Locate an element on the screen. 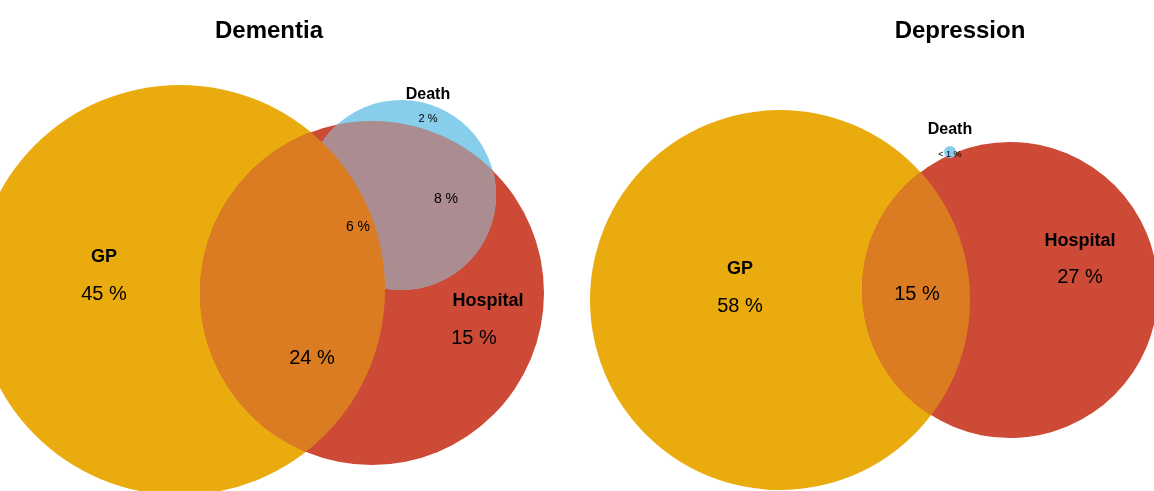 This screenshot has width=1154, height=491. text: 6 % is located at coordinates (358, 226).